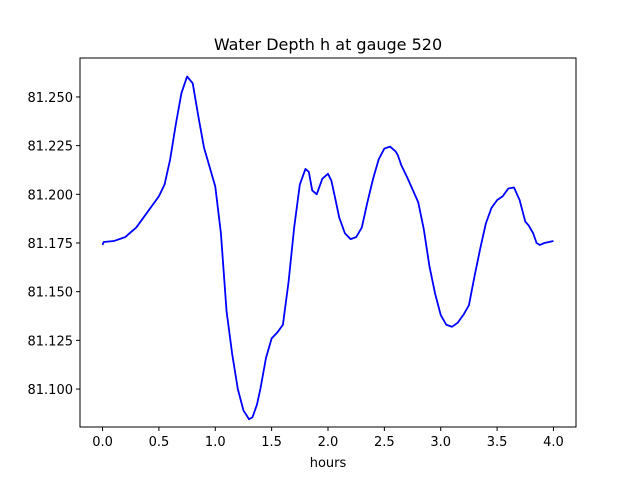 The image size is (640, 480). Describe the element at coordinates (384, 442) in the screenshot. I see `x-tick-label: 2.5` at that location.